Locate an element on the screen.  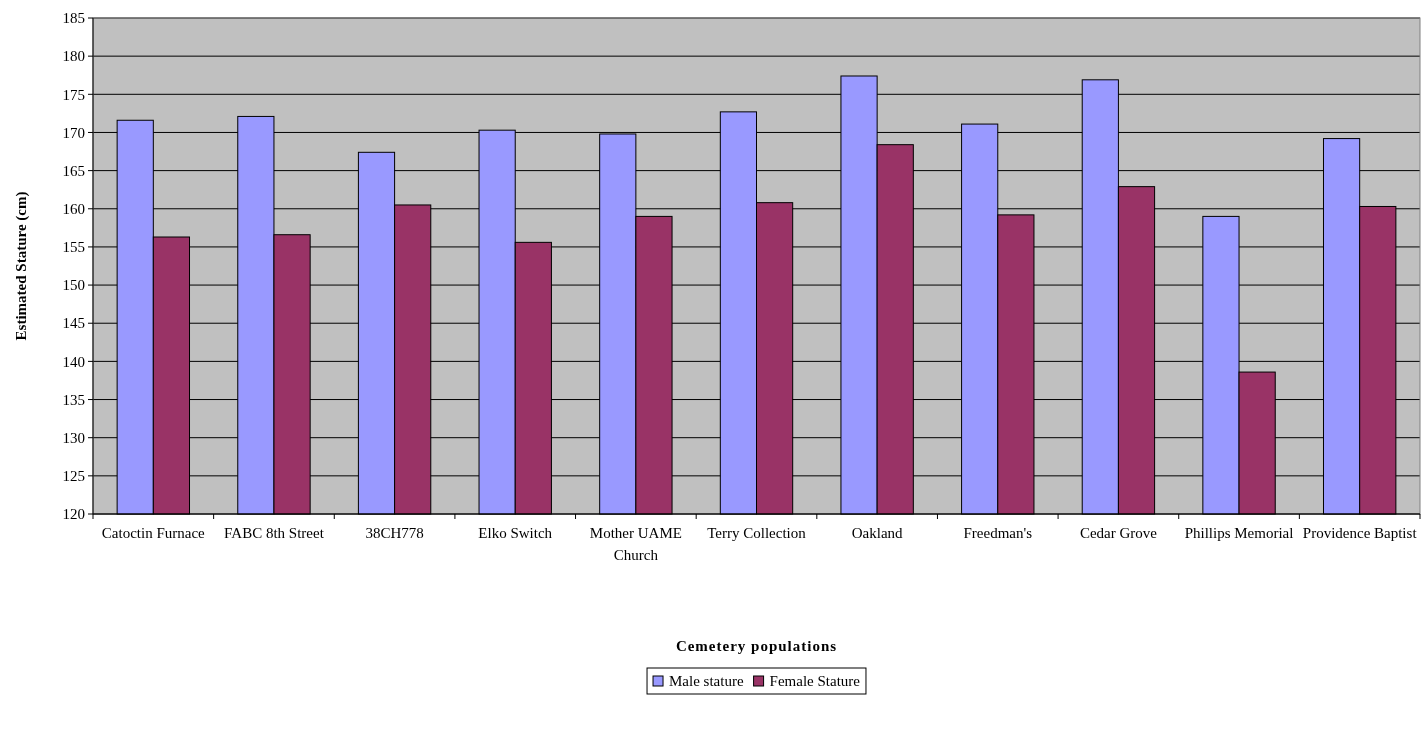
y-tick-label: 130 is located at coordinates (73, 437).